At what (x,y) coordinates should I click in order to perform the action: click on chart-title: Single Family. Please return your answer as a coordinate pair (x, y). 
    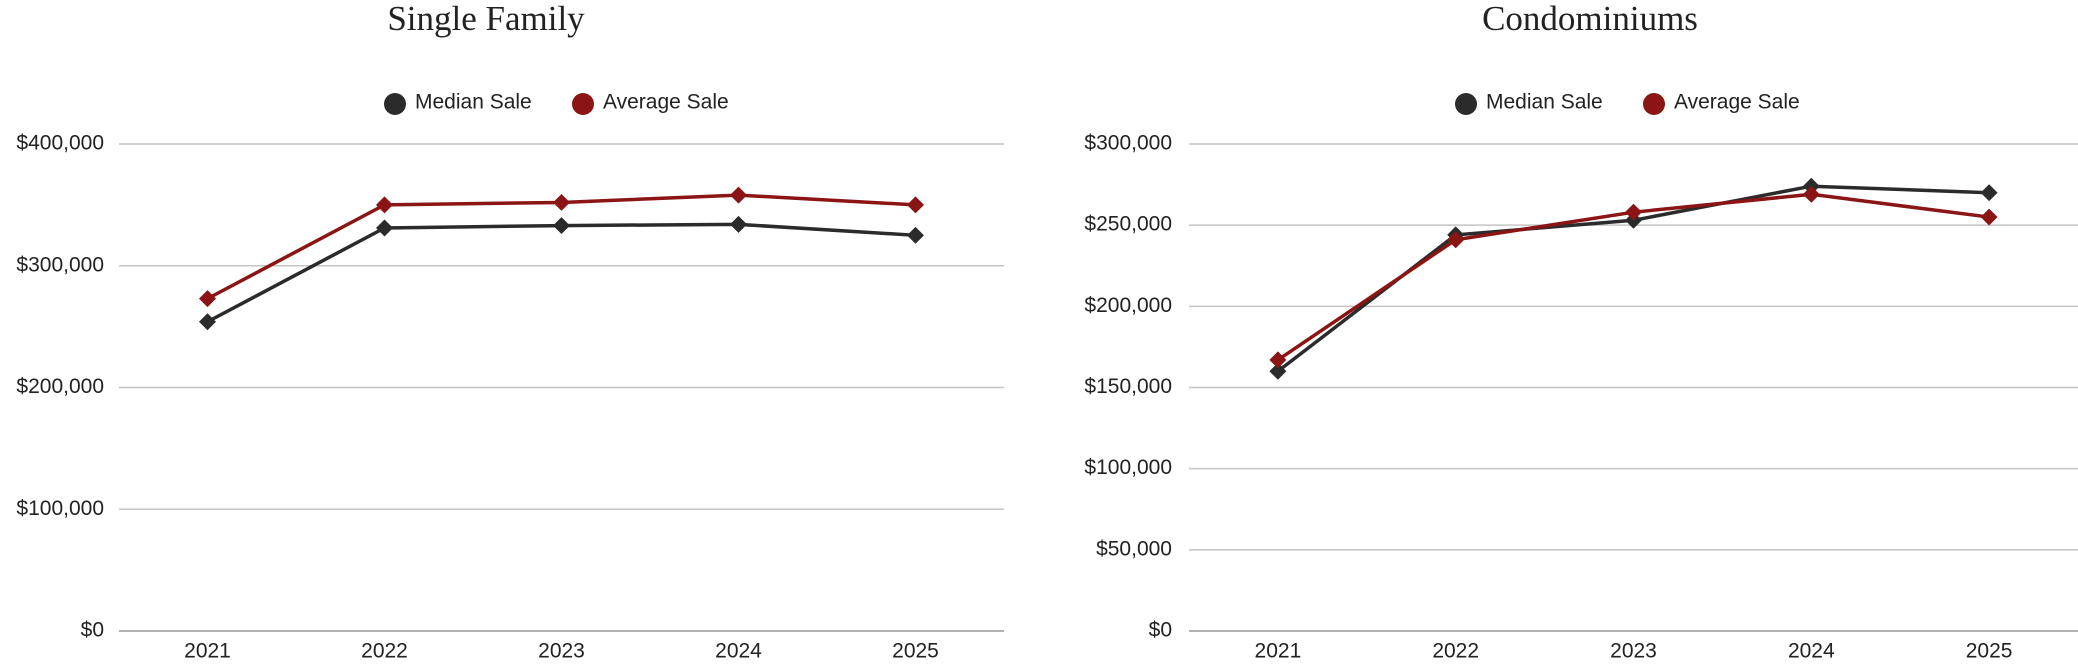
    Looking at the image, I should click on (486, 19).